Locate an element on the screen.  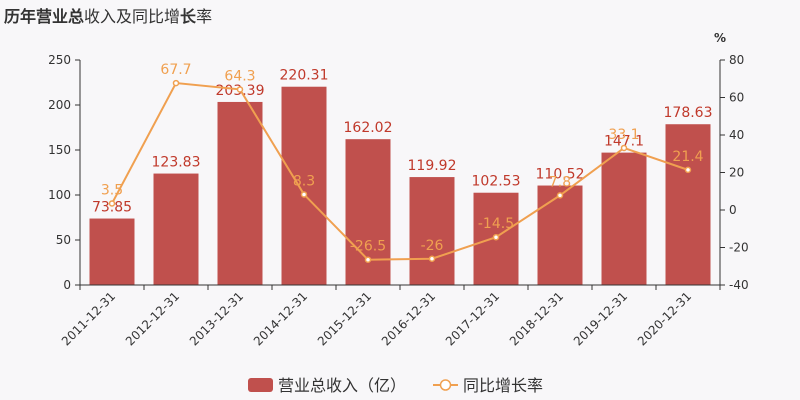
left-tick-label: 100 is located at coordinates (59, 195).